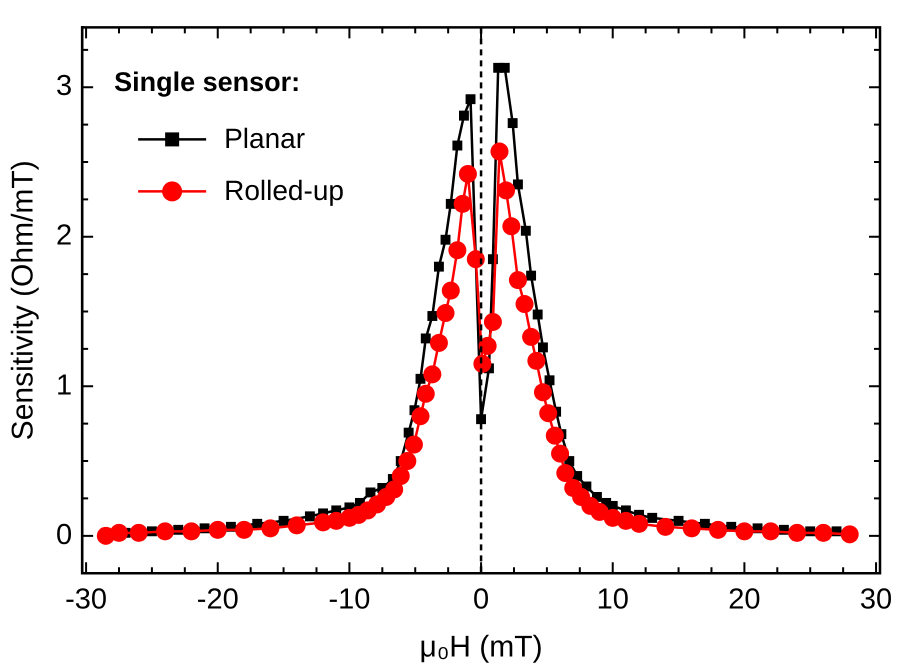 This screenshot has width=916, height=670. I want to click on y-tick-label: 0, so click(64, 534).